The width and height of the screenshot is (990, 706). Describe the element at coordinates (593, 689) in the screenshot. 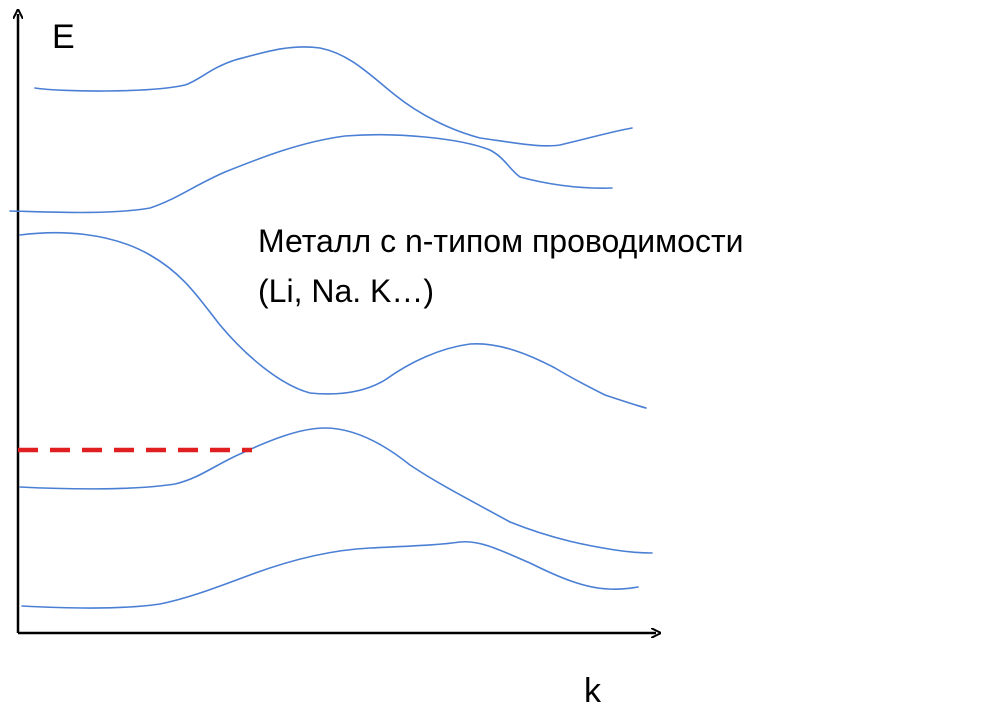

I see `wavevector-axis-label: k` at that location.